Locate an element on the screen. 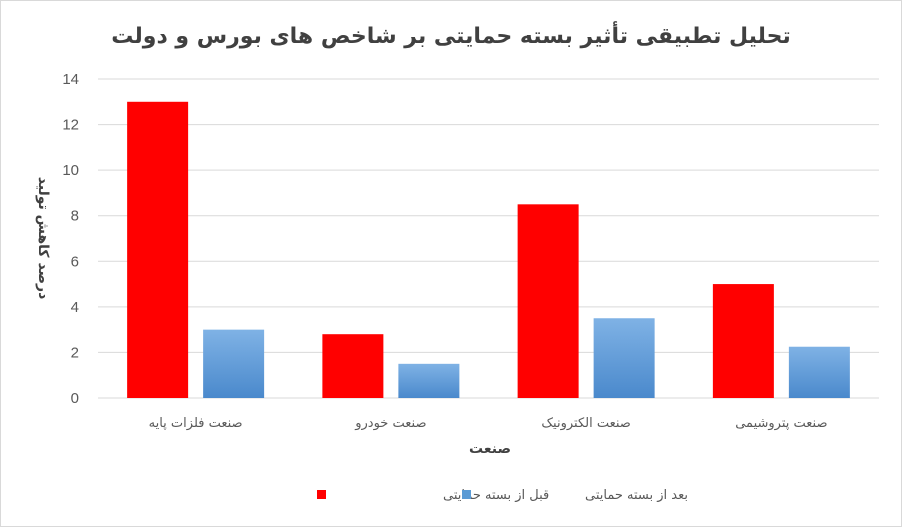 The image size is (902, 527). y-tick-label: 14 is located at coordinates (70, 79).